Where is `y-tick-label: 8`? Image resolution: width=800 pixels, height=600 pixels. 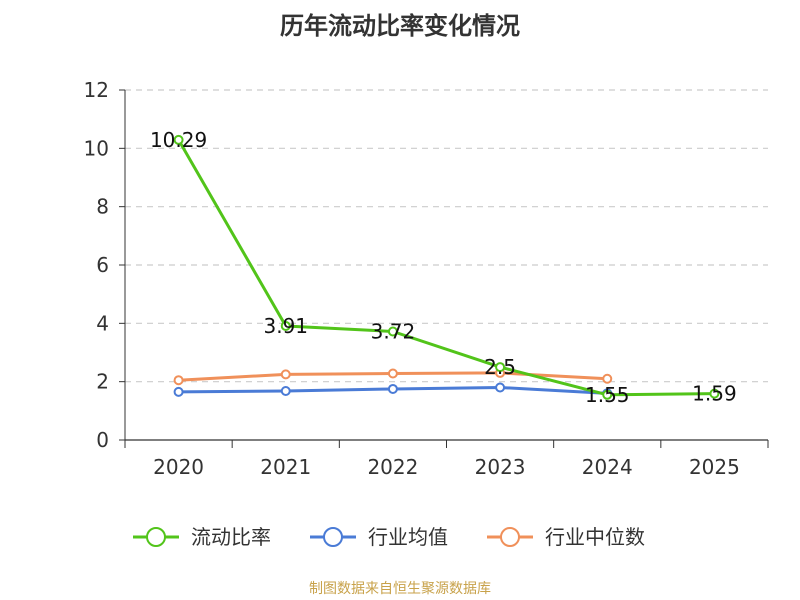 y-tick-label: 8 is located at coordinates (102, 207).